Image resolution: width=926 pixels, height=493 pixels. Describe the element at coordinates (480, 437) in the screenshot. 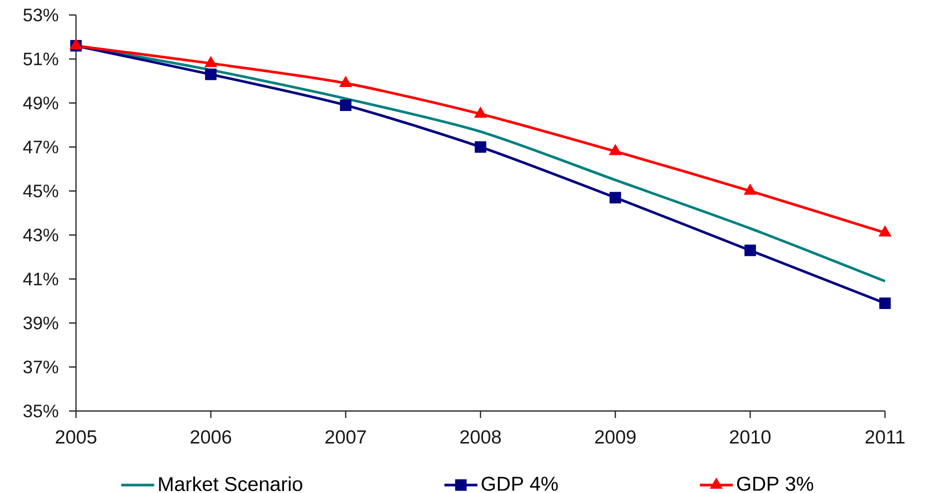

I see `x-tick-label: 2008` at that location.